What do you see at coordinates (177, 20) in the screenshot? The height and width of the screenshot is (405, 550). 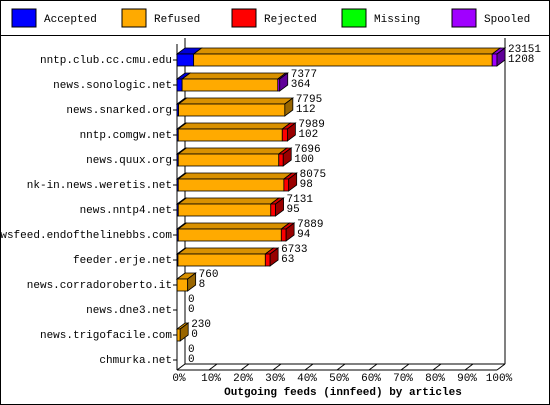 I see `legend-label: Refused` at bounding box center [177, 20].